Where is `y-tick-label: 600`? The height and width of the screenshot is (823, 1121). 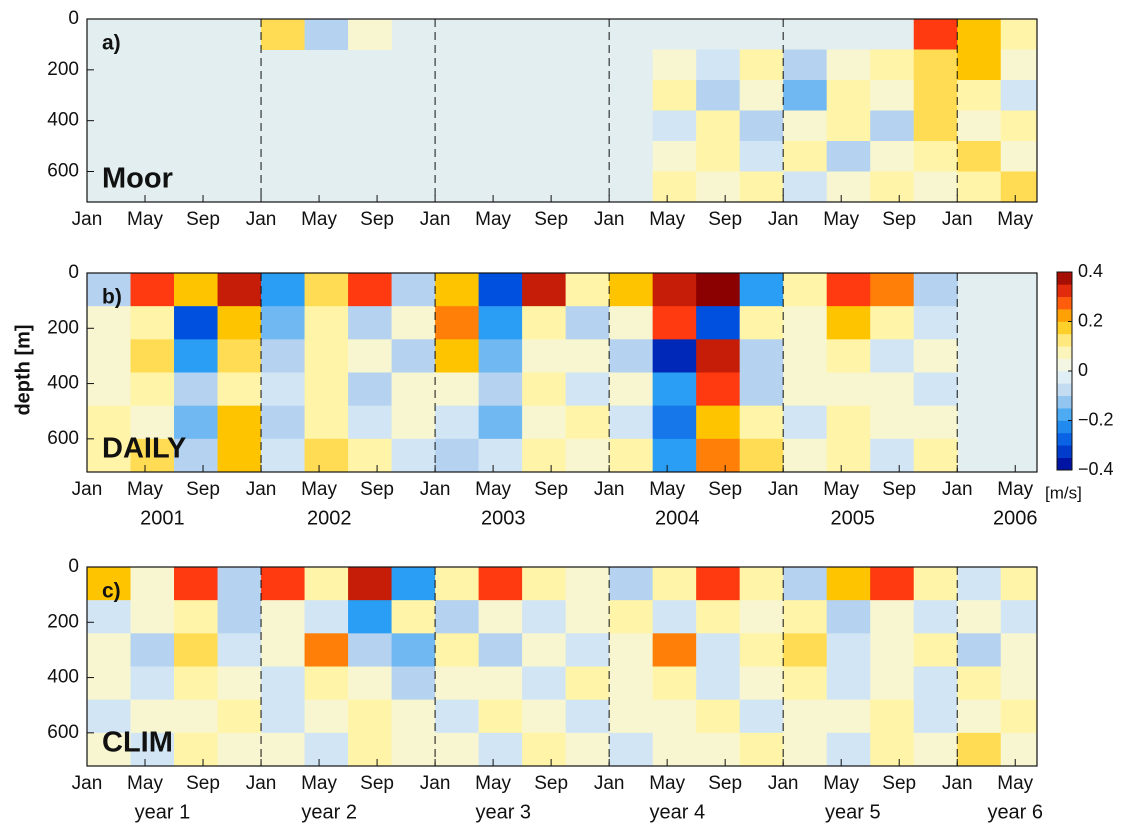 y-tick-label: 600 is located at coordinates (63, 171).